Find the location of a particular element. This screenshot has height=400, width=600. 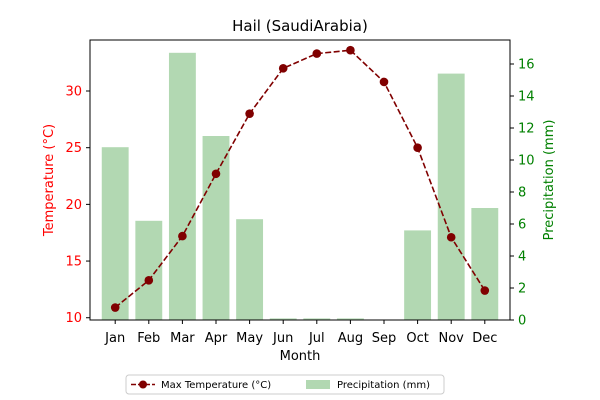

right-y-tick-label: 8 is located at coordinates (522, 193).